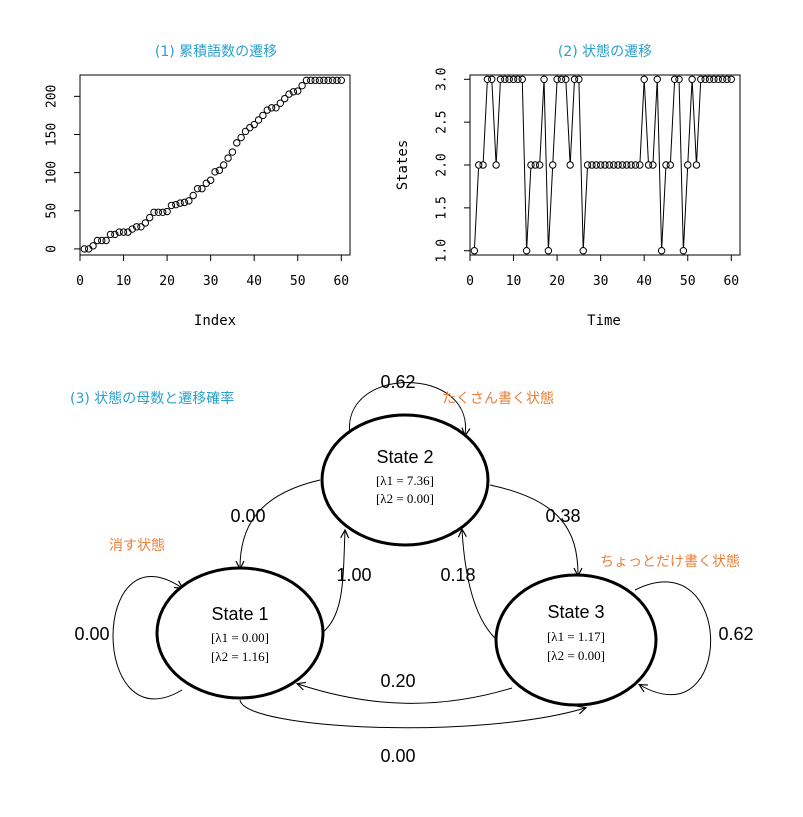 Image resolution: width=803 pixels, height=817 pixels. What do you see at coordinates (557, 281) in the screenshot?
I see `x-tick-label: 20` at bounding box center [557, 281].